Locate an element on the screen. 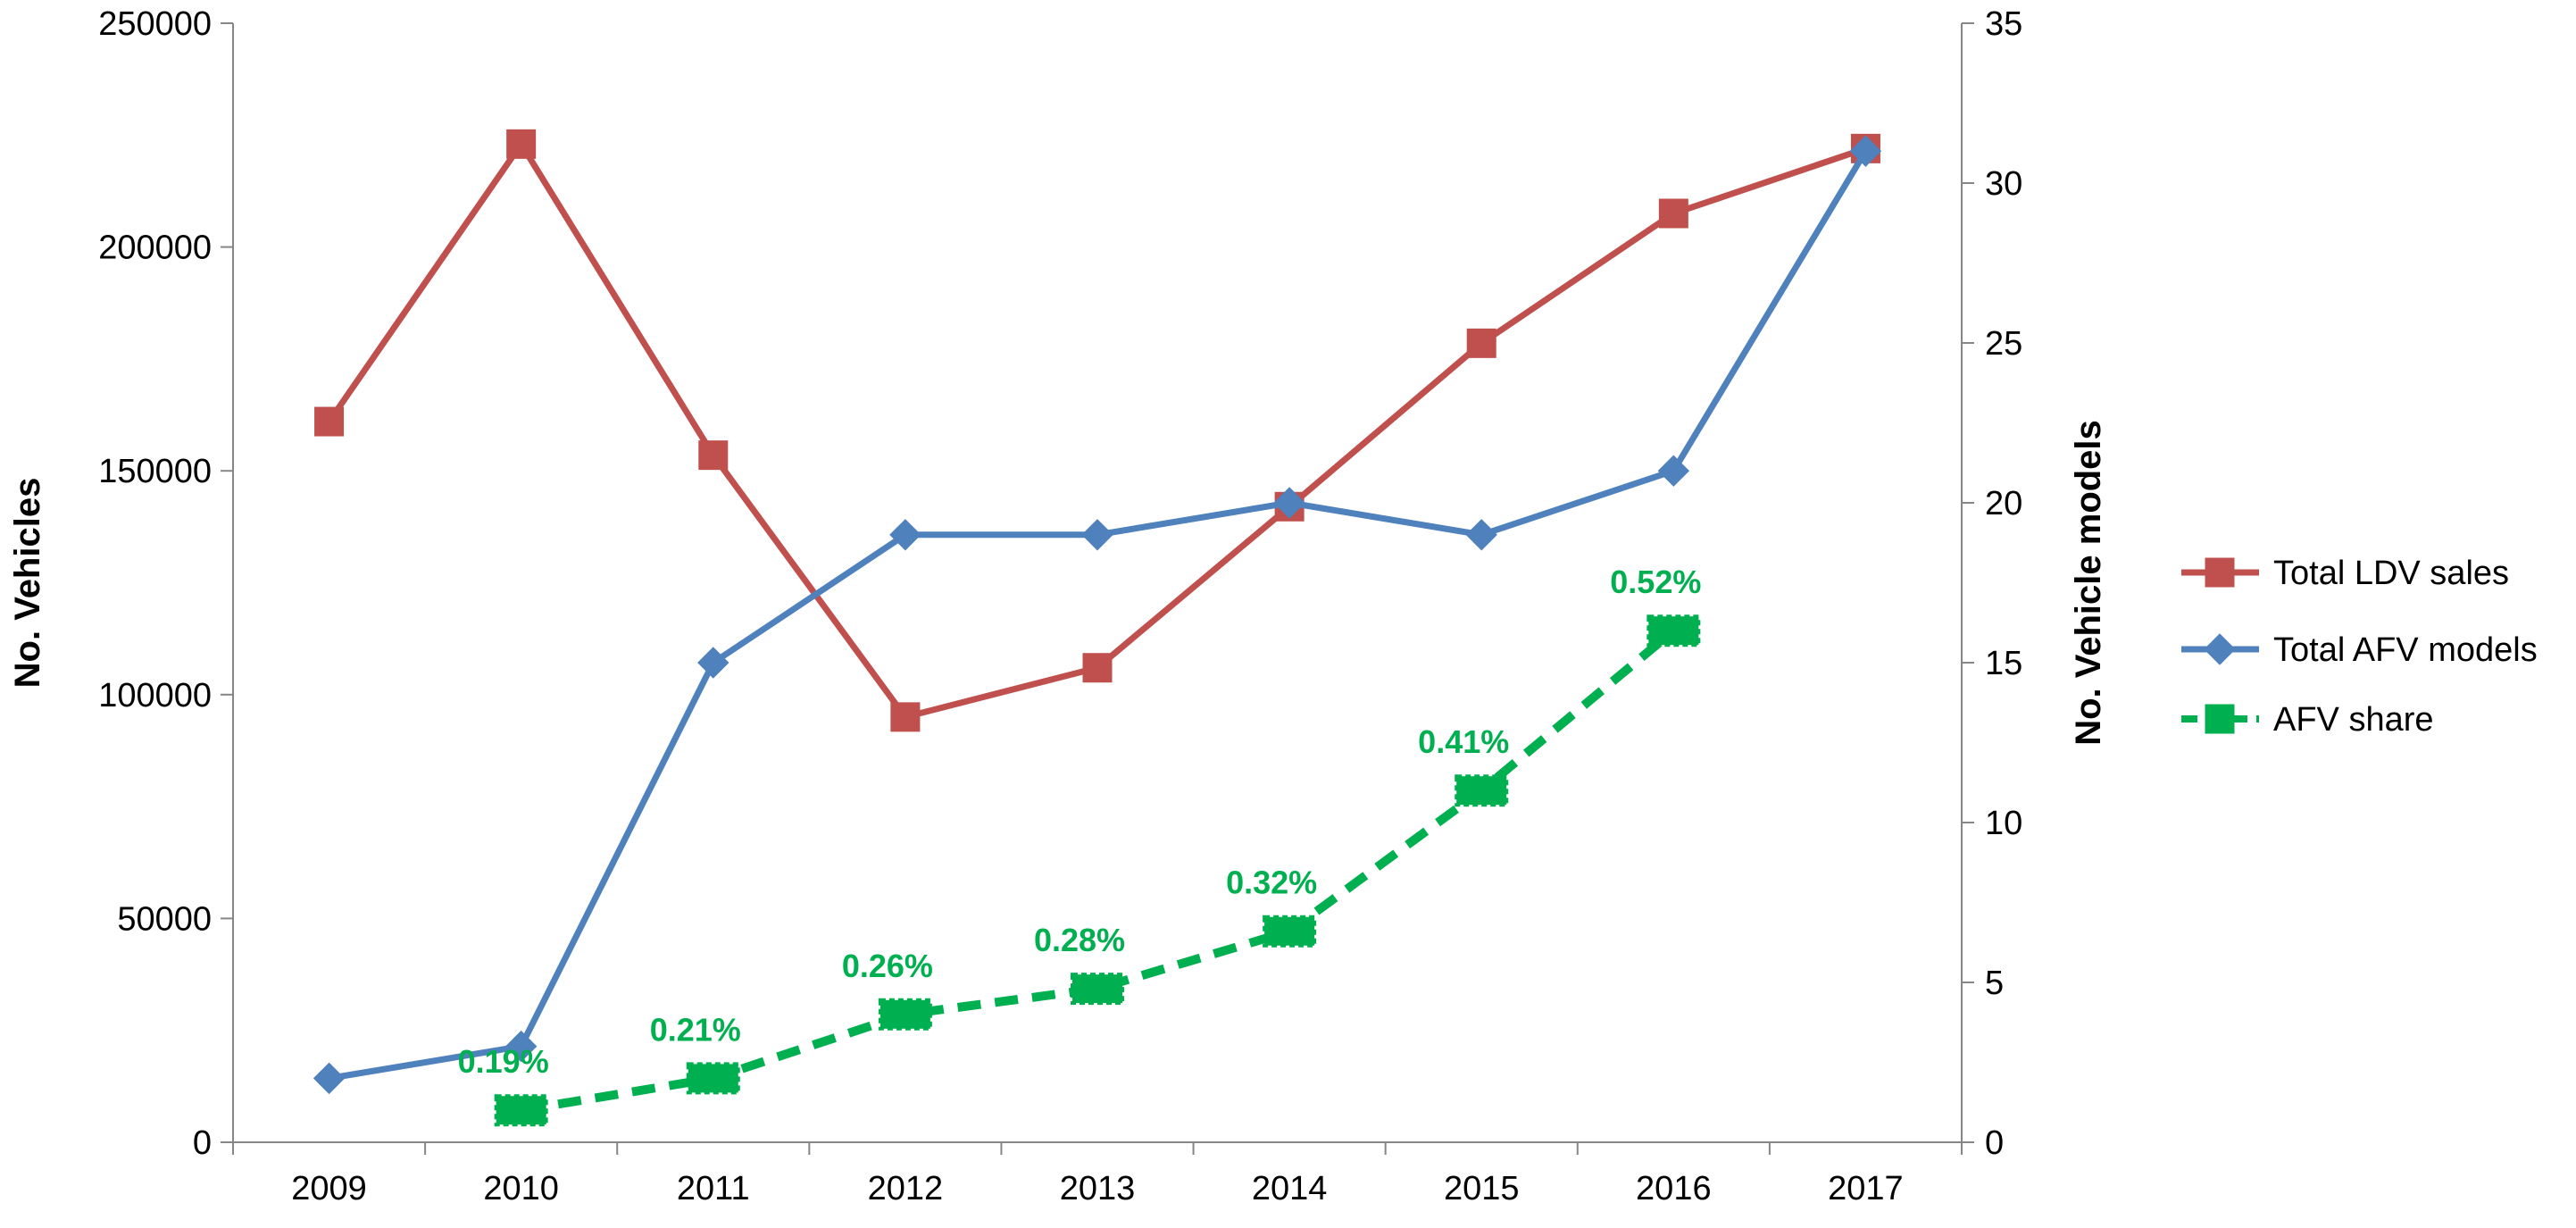 The height and width of the screenshot is (1228, 2576). x-tick-label: 2012 is located at coordinates (906, 1188).